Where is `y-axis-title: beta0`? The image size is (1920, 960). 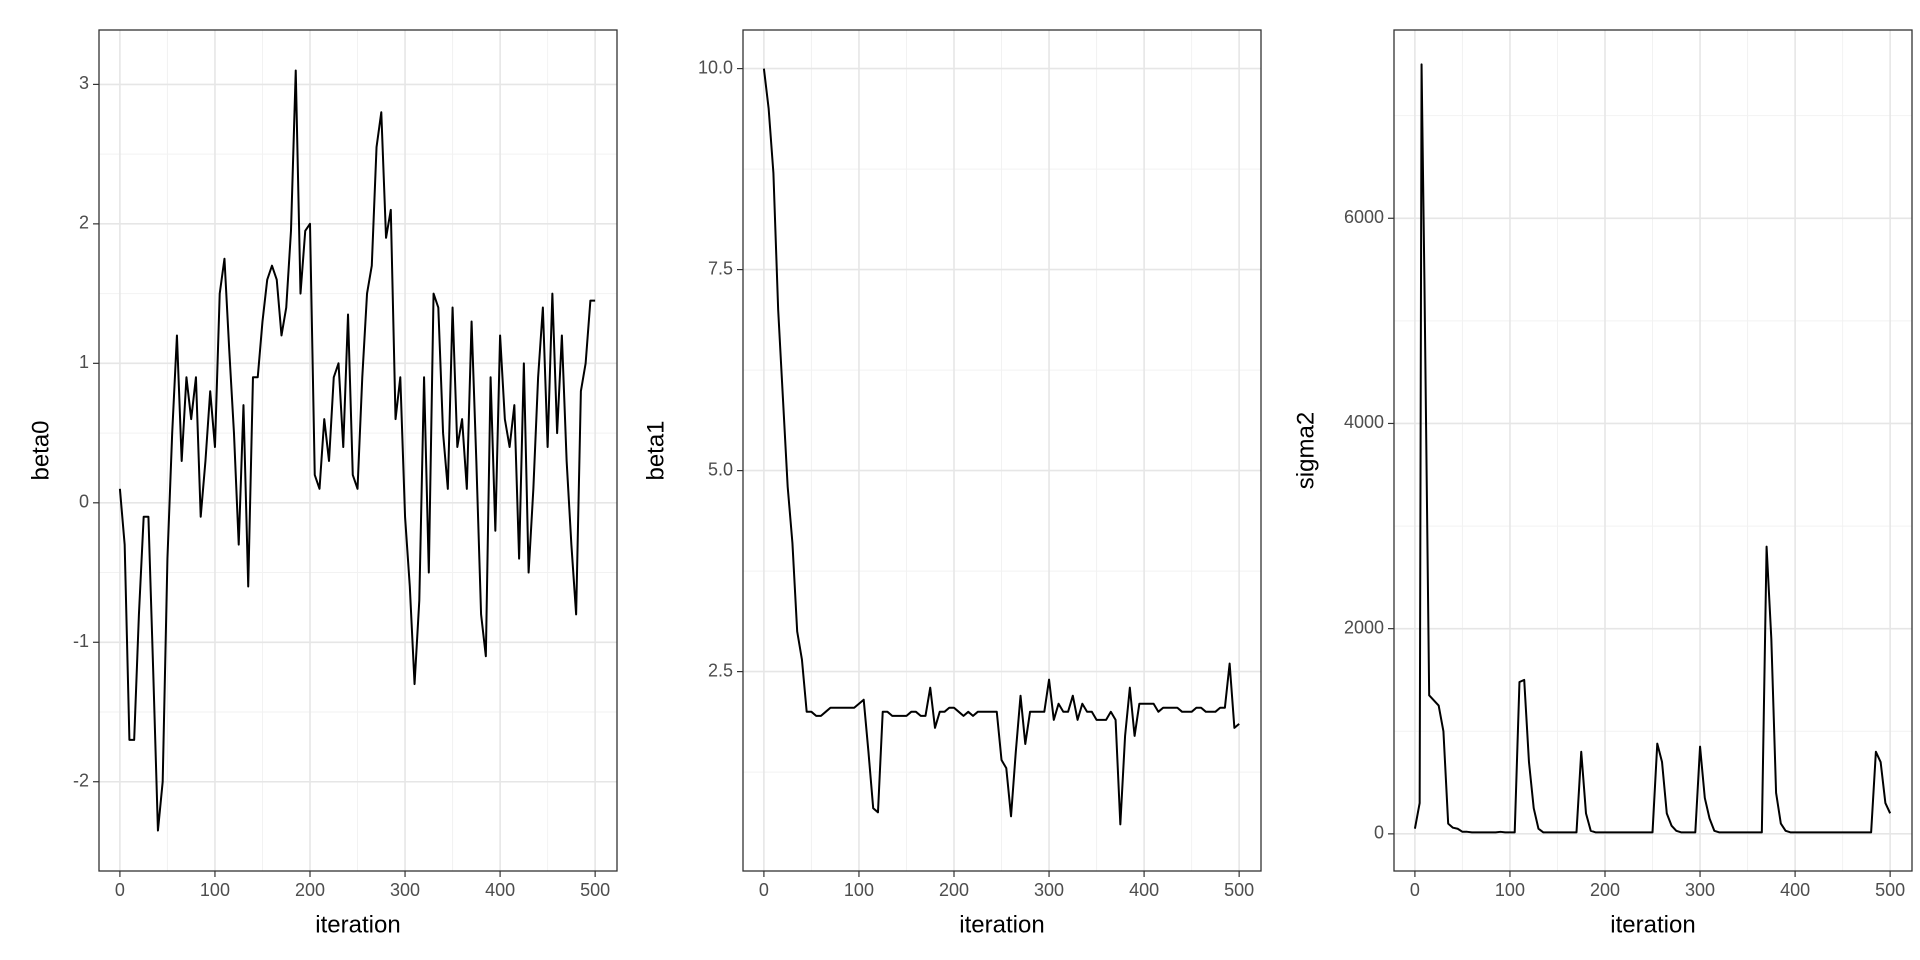
y-axis-title: beta0 is located at coordinates (40, 450).